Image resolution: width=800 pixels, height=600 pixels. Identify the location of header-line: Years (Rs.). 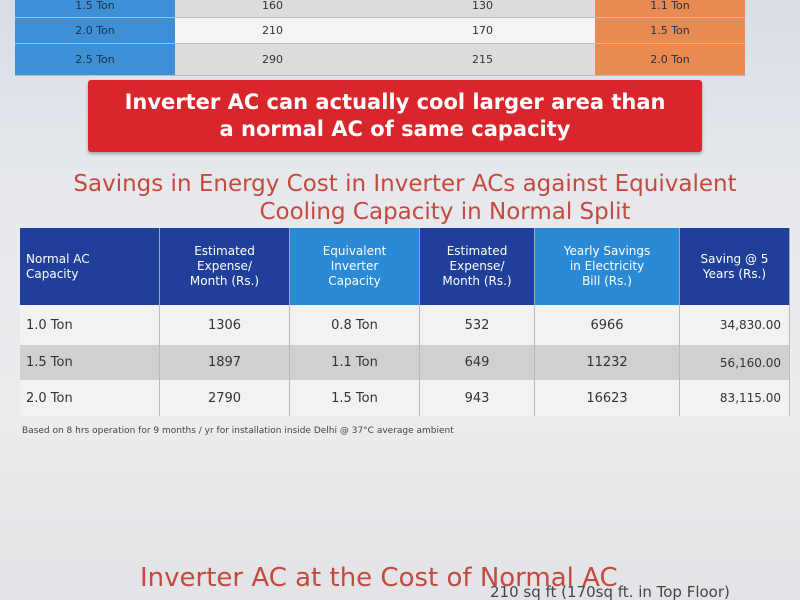
(734, 273).